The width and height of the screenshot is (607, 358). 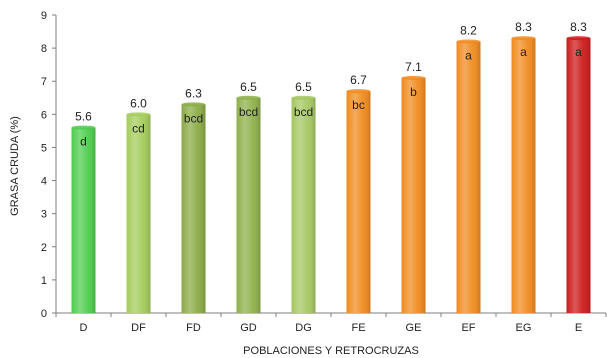 I want to click on bar-group: 8.2 a, so click(x=468, y=168).